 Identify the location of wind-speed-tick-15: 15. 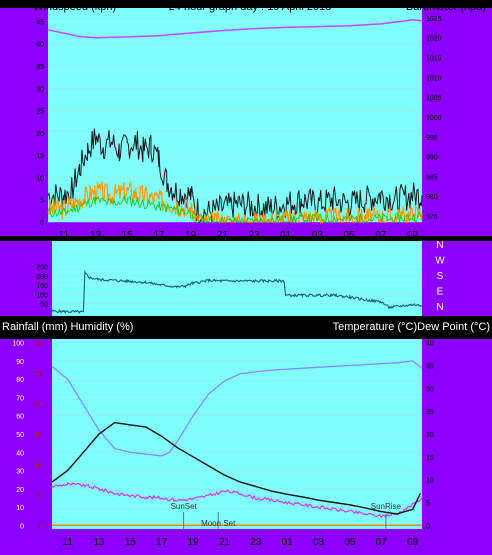
(40, 156).